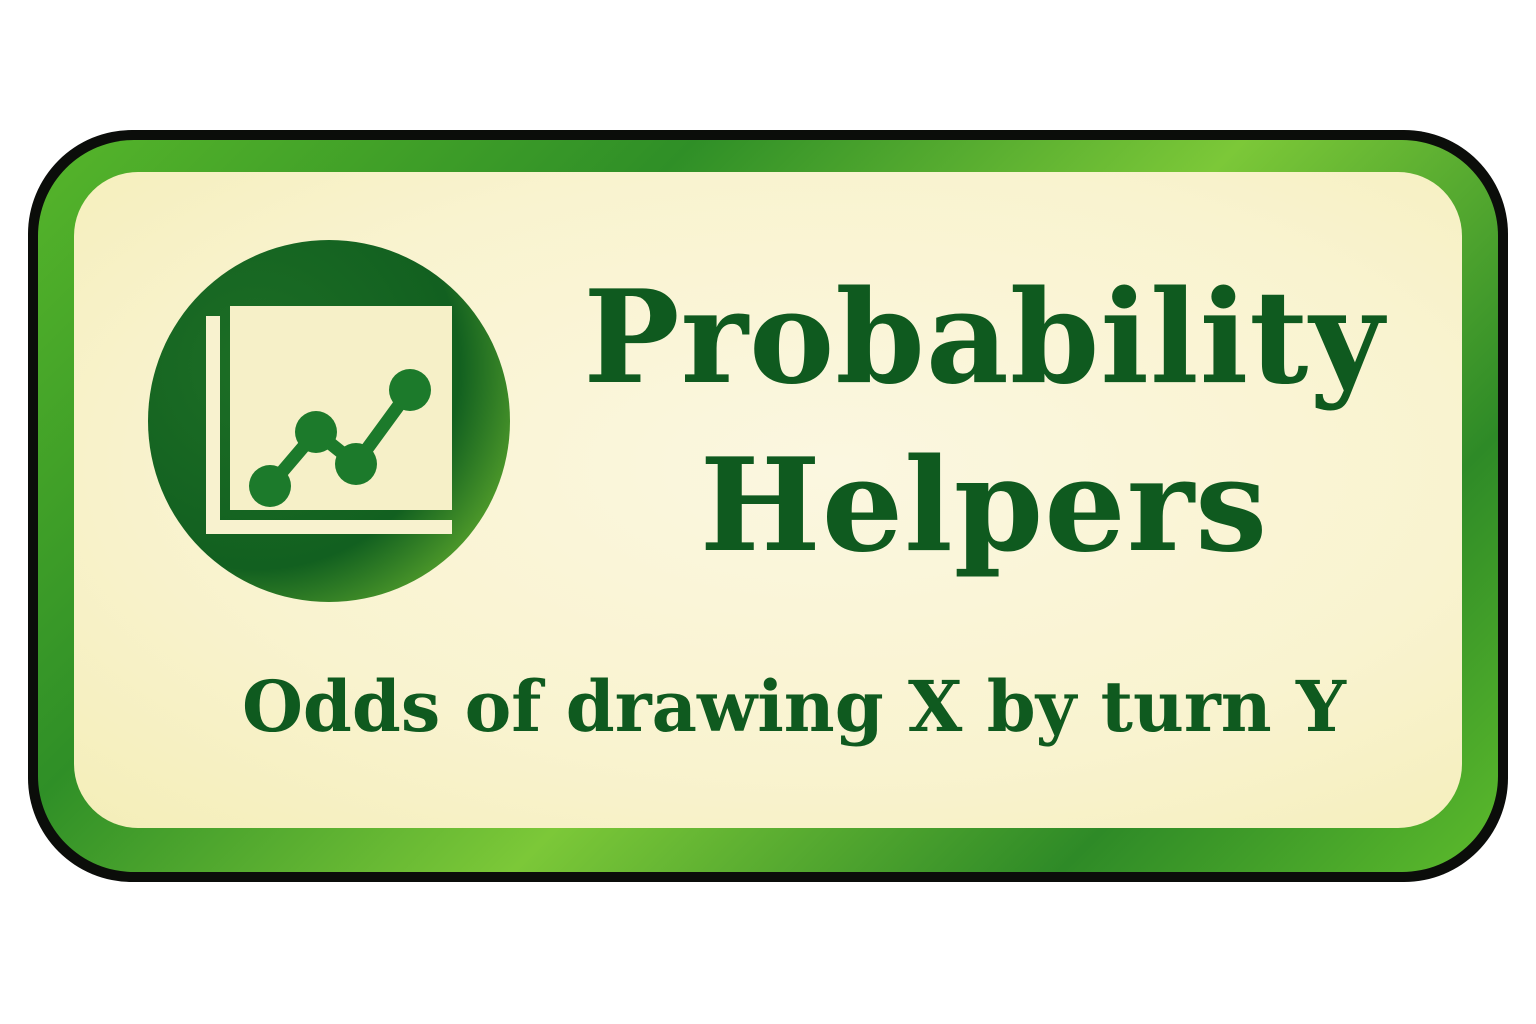 The height and width of the screenshot is (1024, 1536). Describe the element at coordinates (984, 338) in the screenshot. I see `badge-title-line-1: Probability` at that location.